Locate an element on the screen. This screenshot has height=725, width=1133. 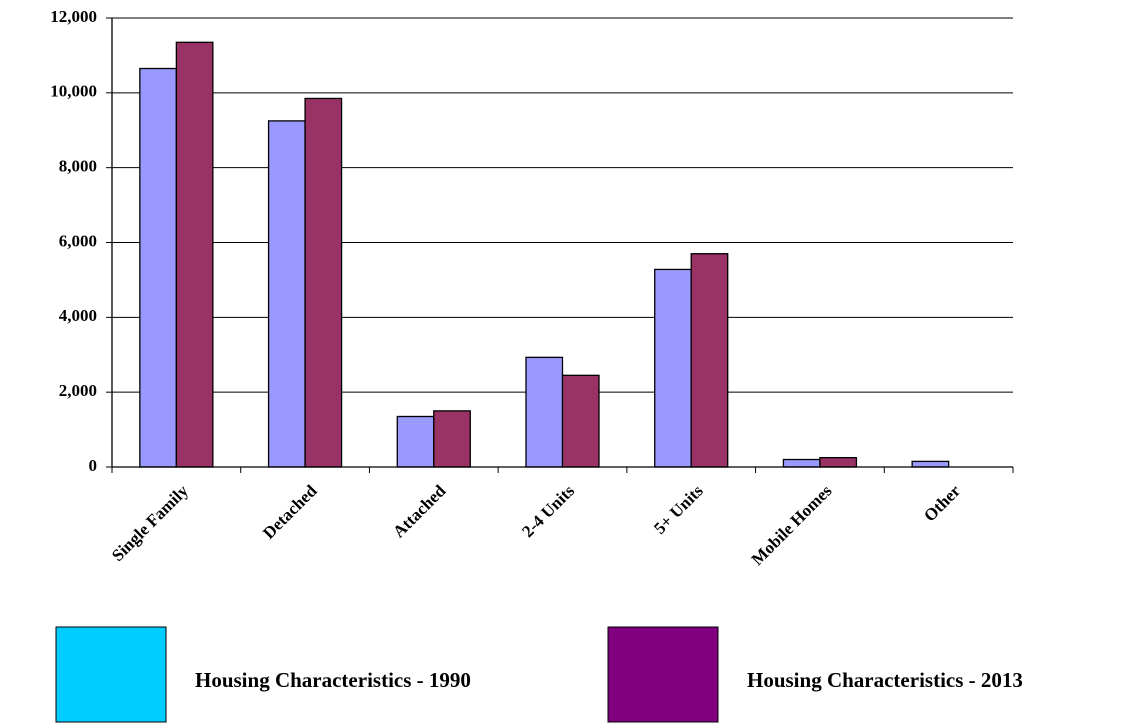
y-tick-label: 2,000 is located at coordinates (78, 390).